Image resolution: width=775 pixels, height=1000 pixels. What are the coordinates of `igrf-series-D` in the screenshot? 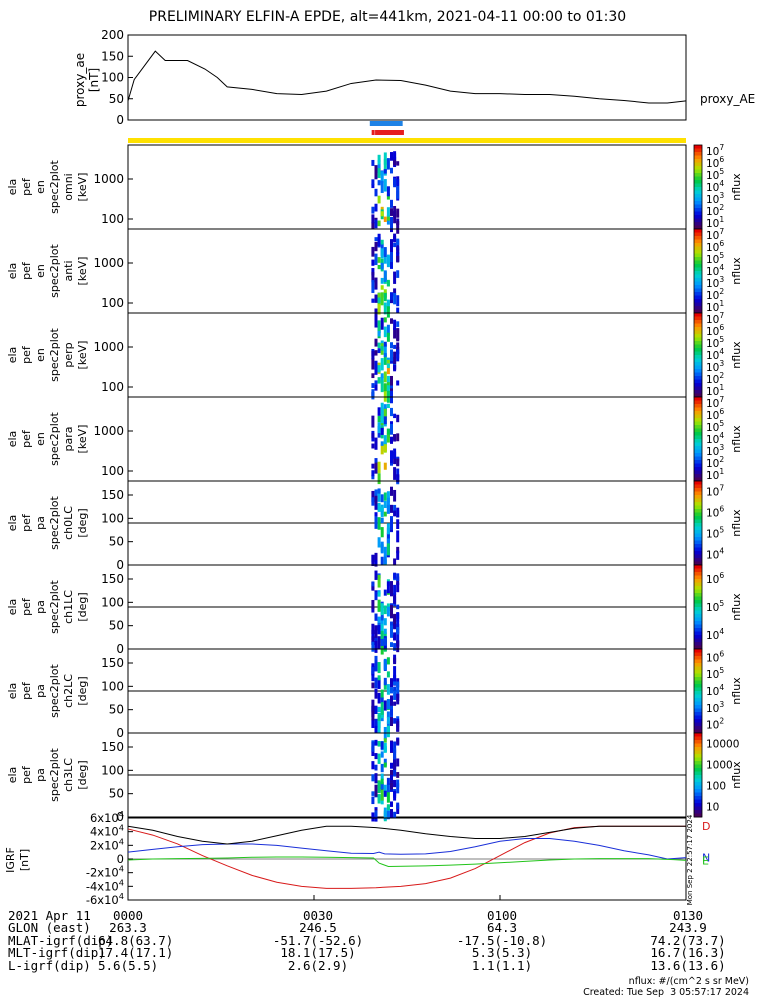 It's located at (406, 857).